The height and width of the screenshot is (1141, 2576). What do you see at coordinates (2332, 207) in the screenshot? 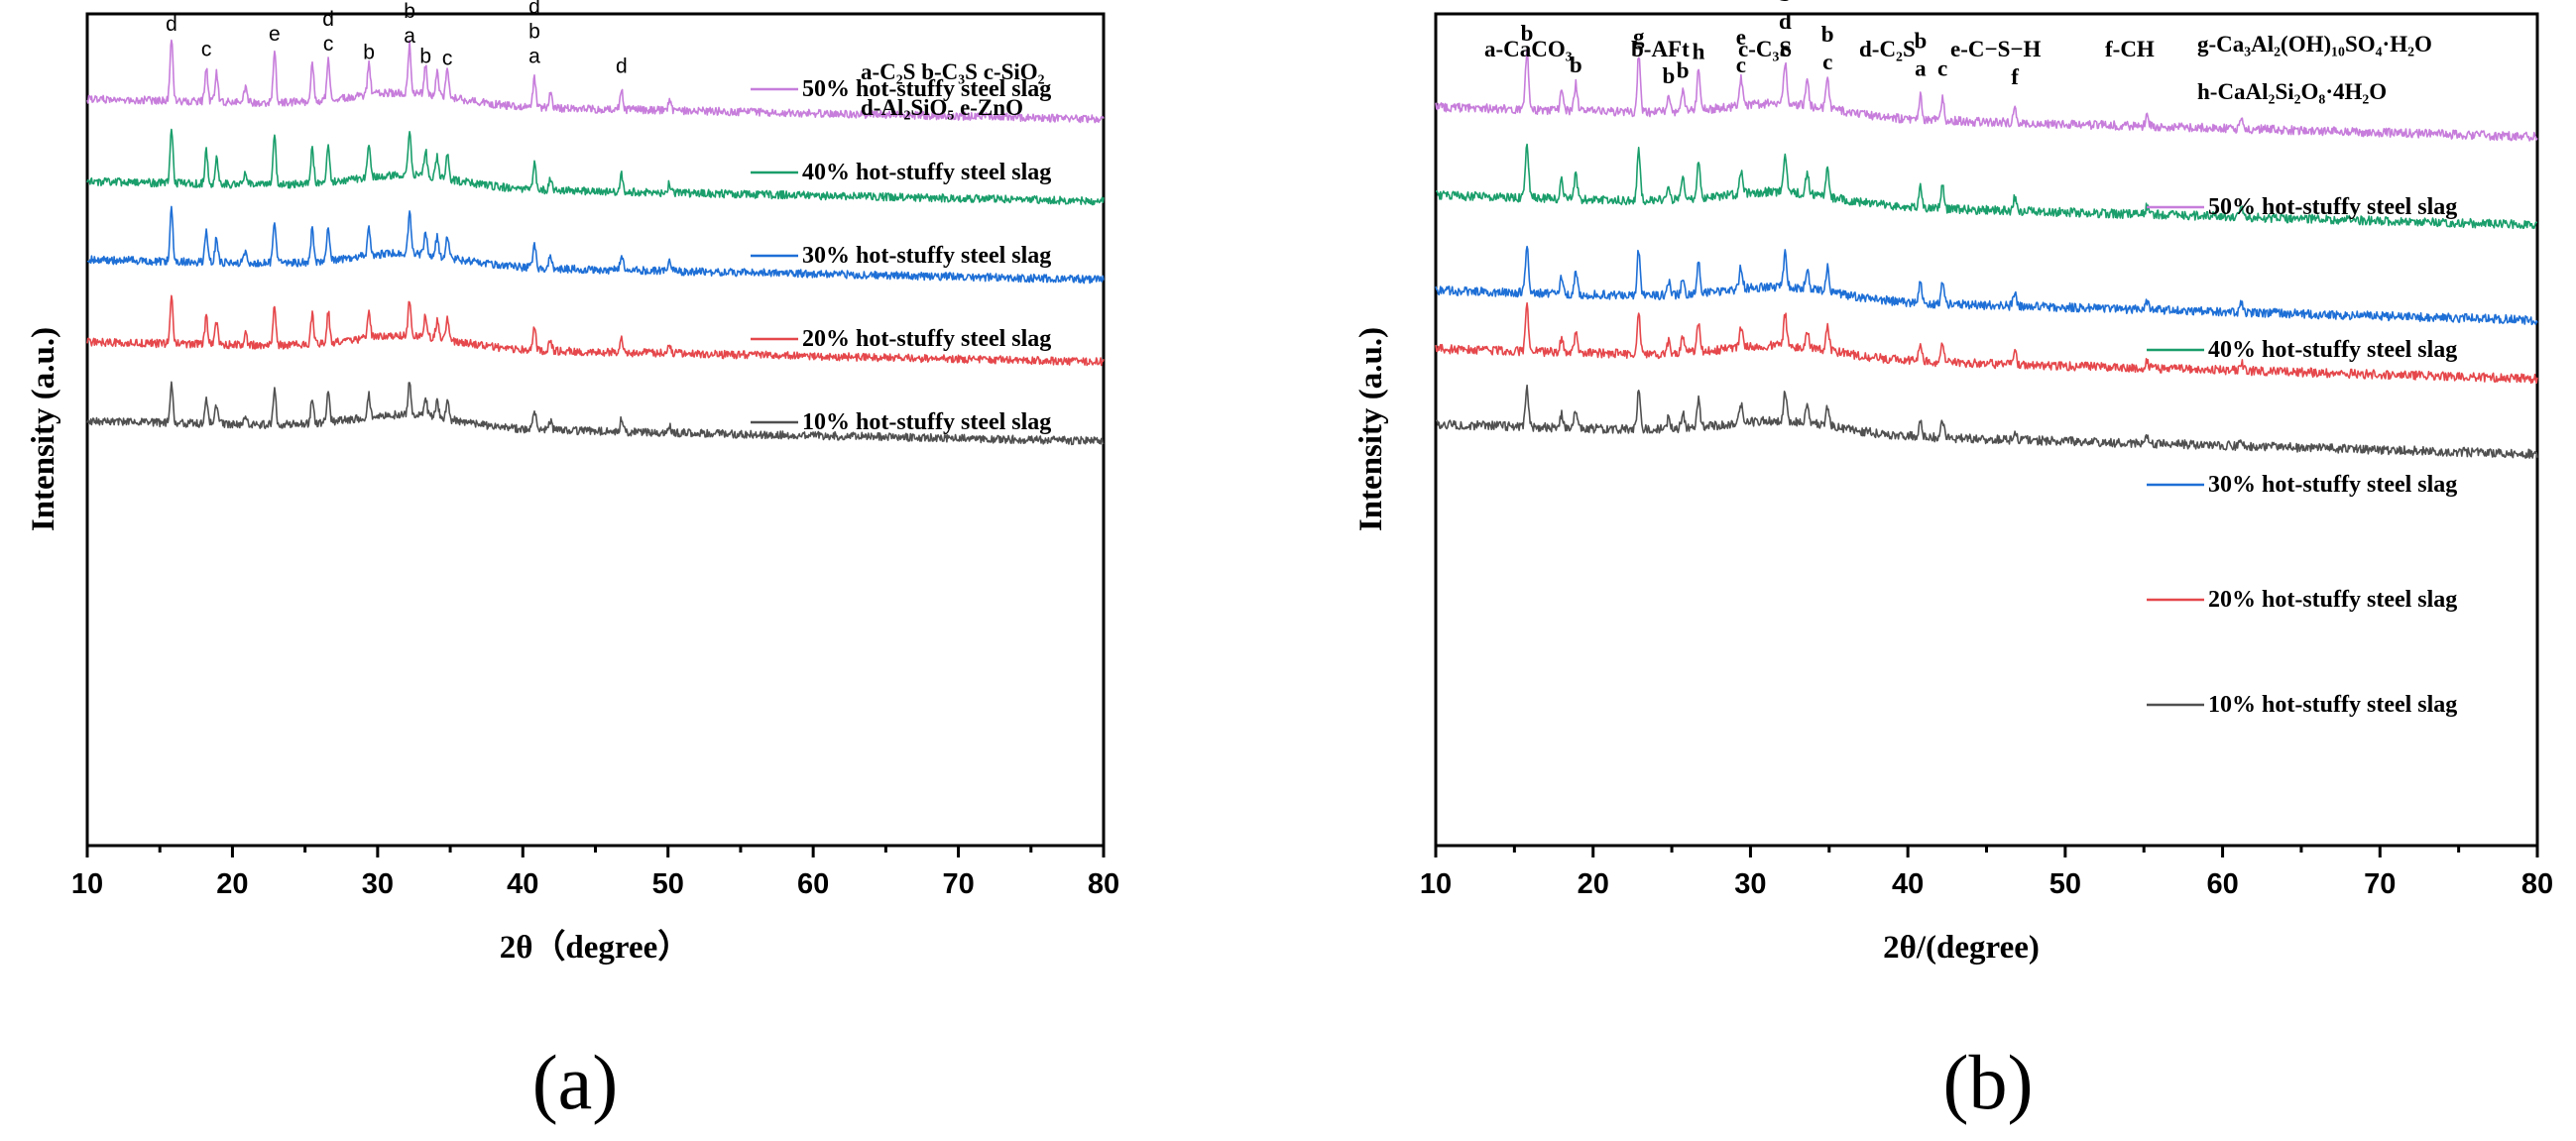
I see `panel-b-legend-label-0: 50% hot-stuffy steel slag` at bounding box center [2332, 207].